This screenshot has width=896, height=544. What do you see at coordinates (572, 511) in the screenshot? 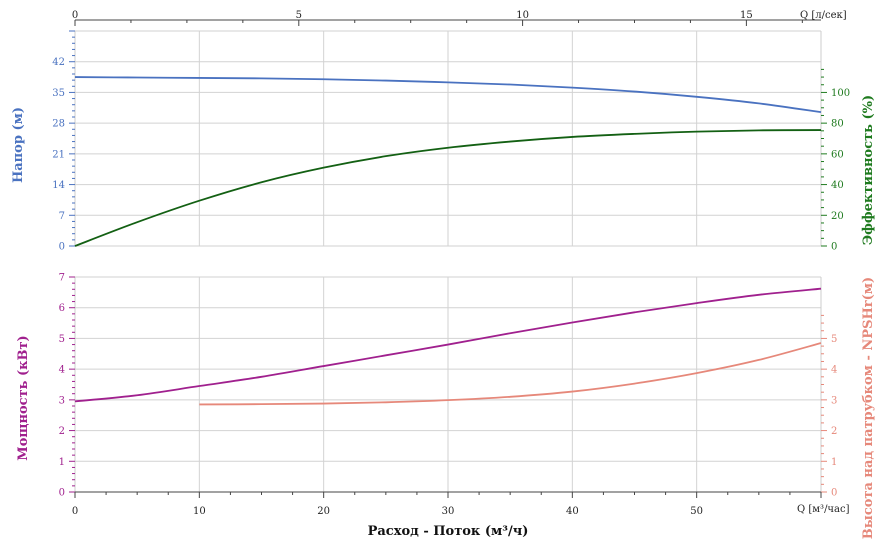
I see `x-tick-label: 40` at bounding box center [572, 511].